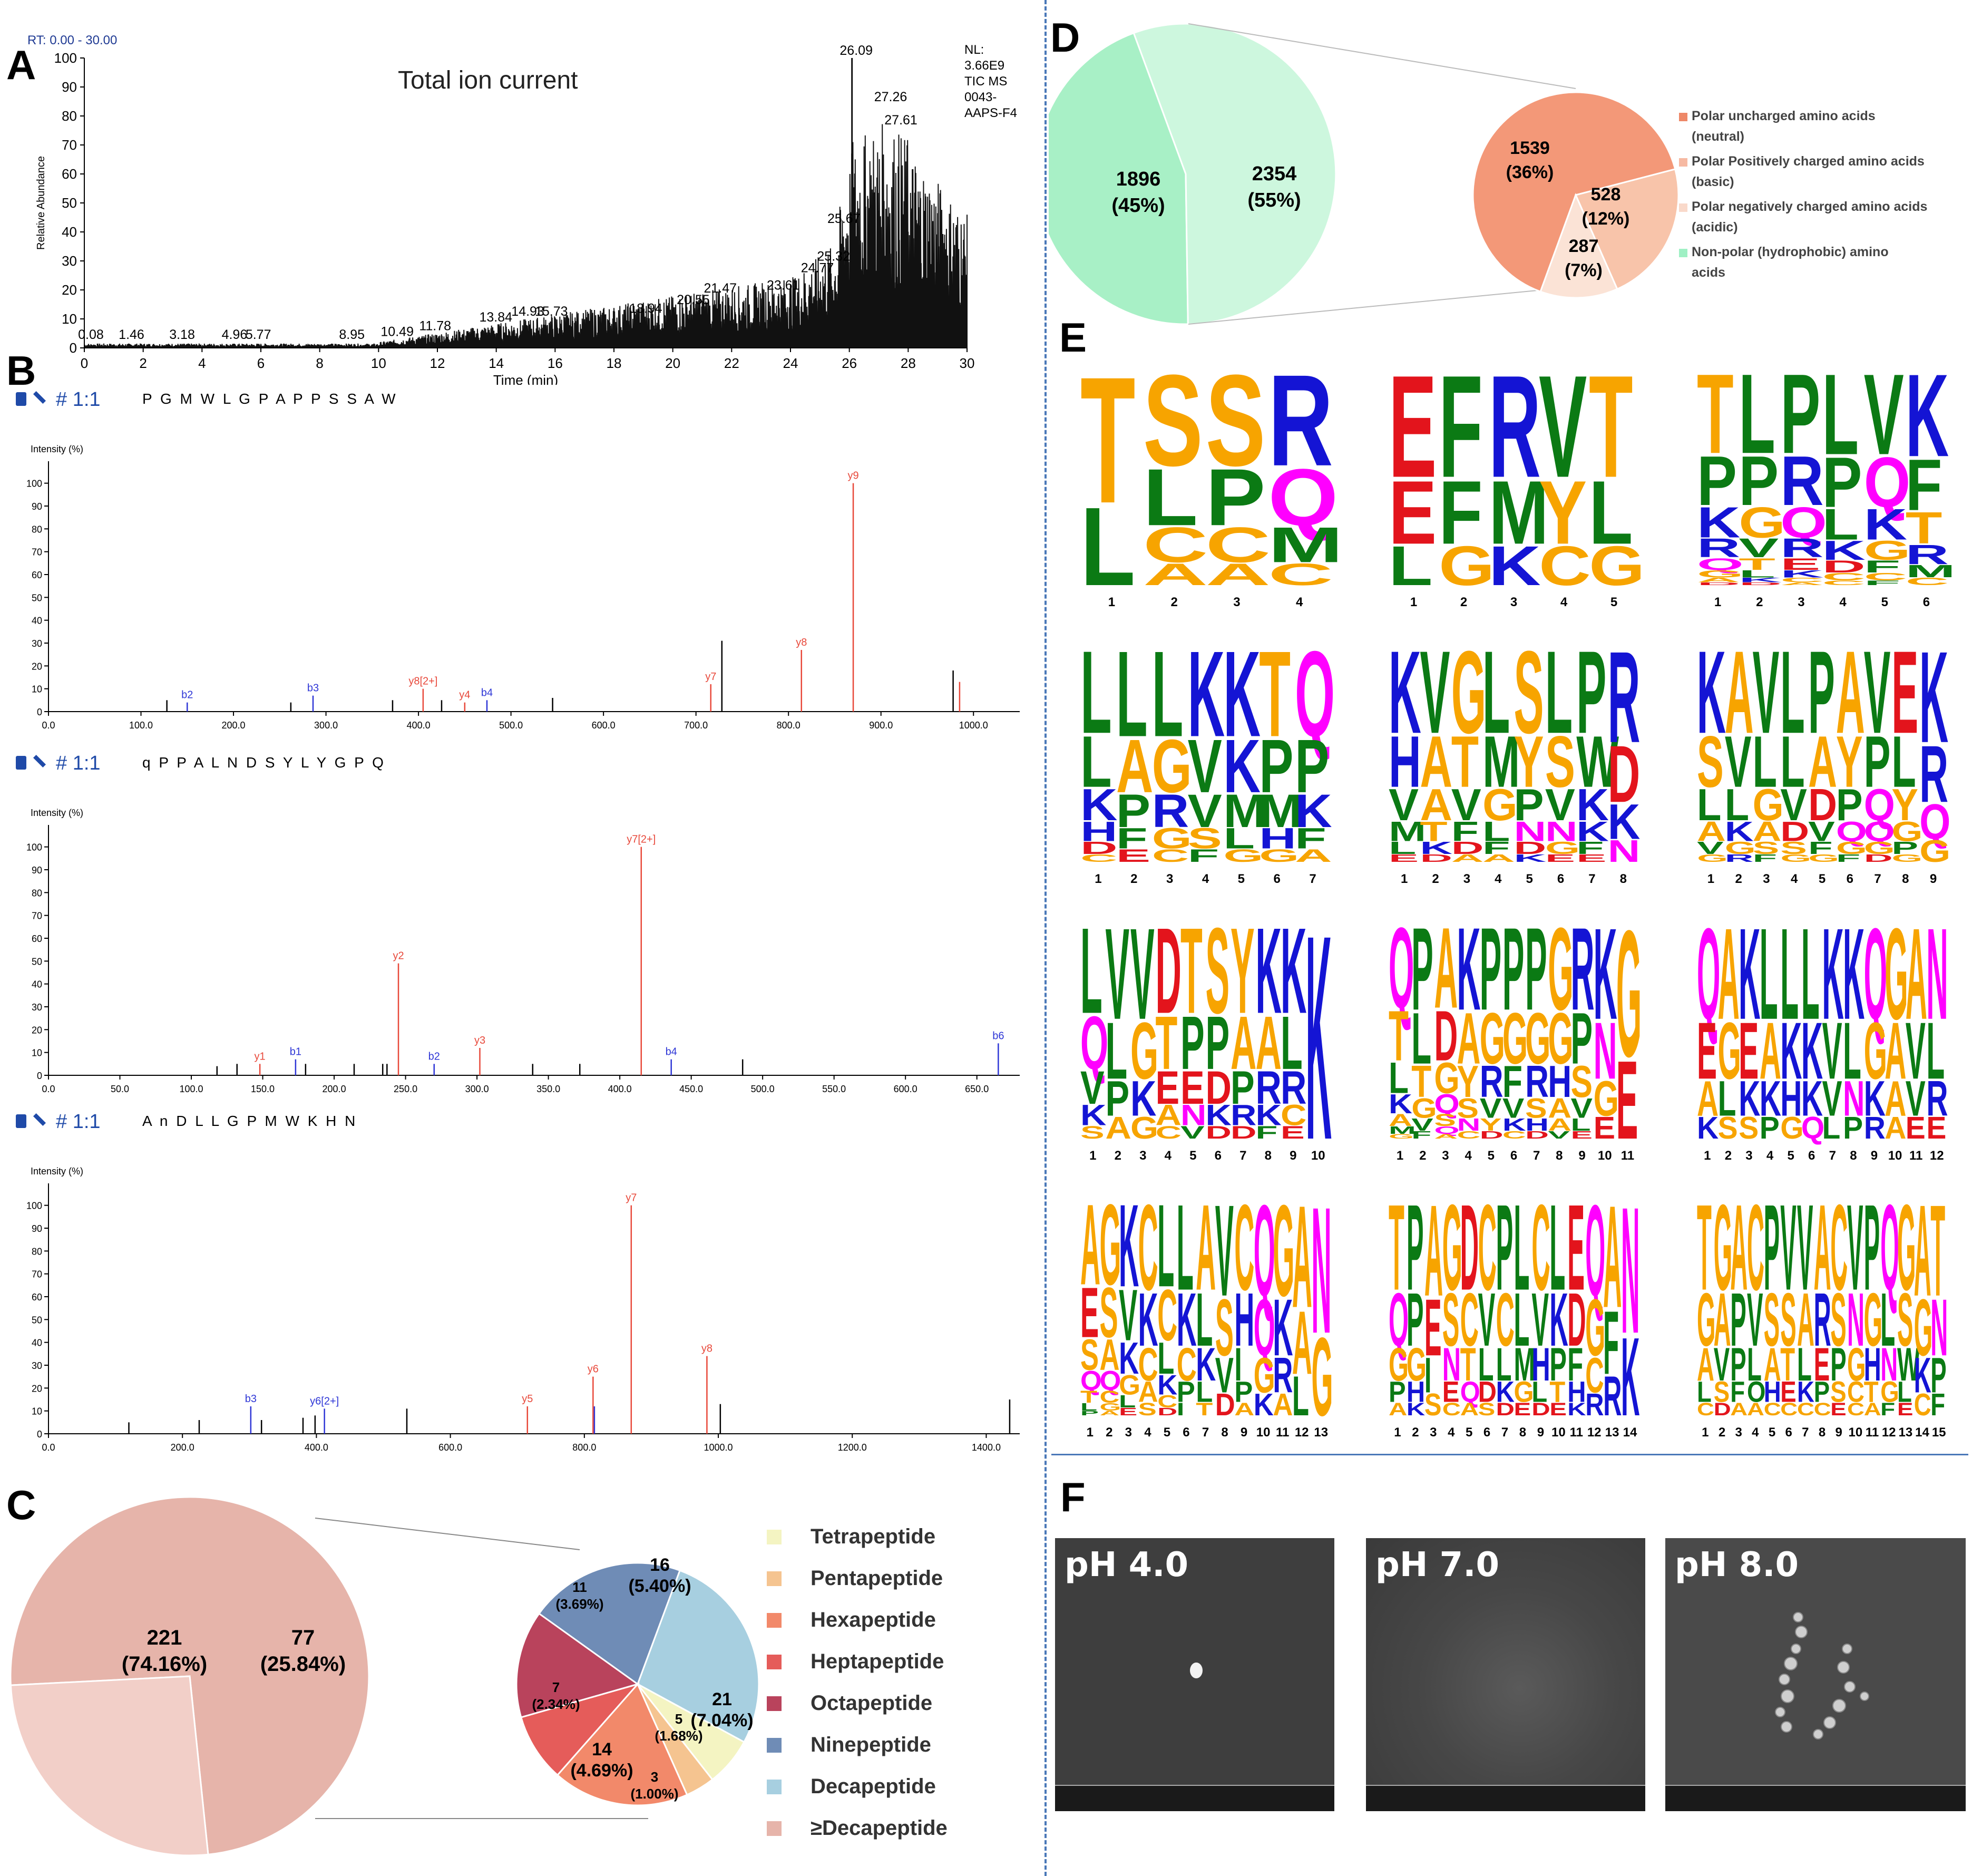 The height and width of the screenshot is (1876, 1972). I want to click on peak-label: 27.61, so click(900, 120).